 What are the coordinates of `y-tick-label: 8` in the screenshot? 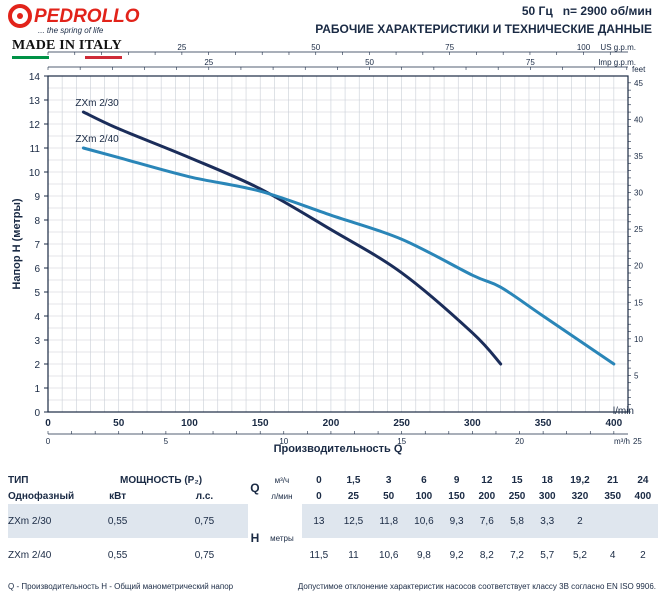 It's located at (37, 221).